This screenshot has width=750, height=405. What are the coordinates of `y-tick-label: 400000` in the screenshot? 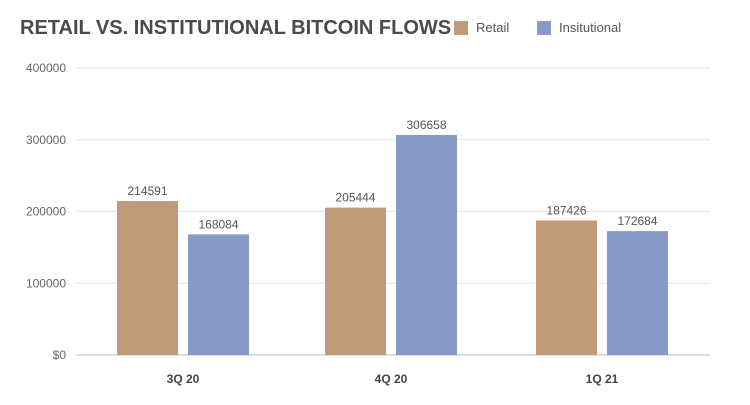 It's located at (46, 68).